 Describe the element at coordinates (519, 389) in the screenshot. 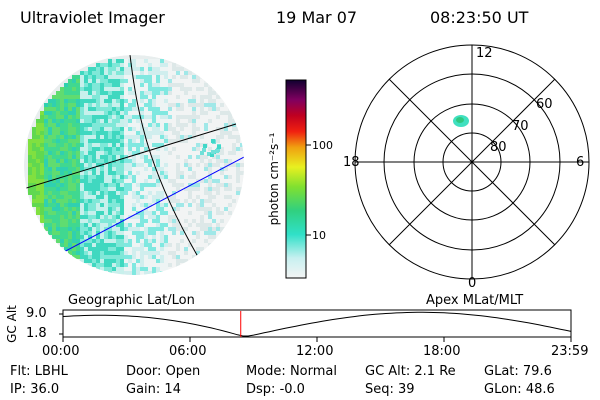

I see `status-glon: GLon: 48.6` at that location.